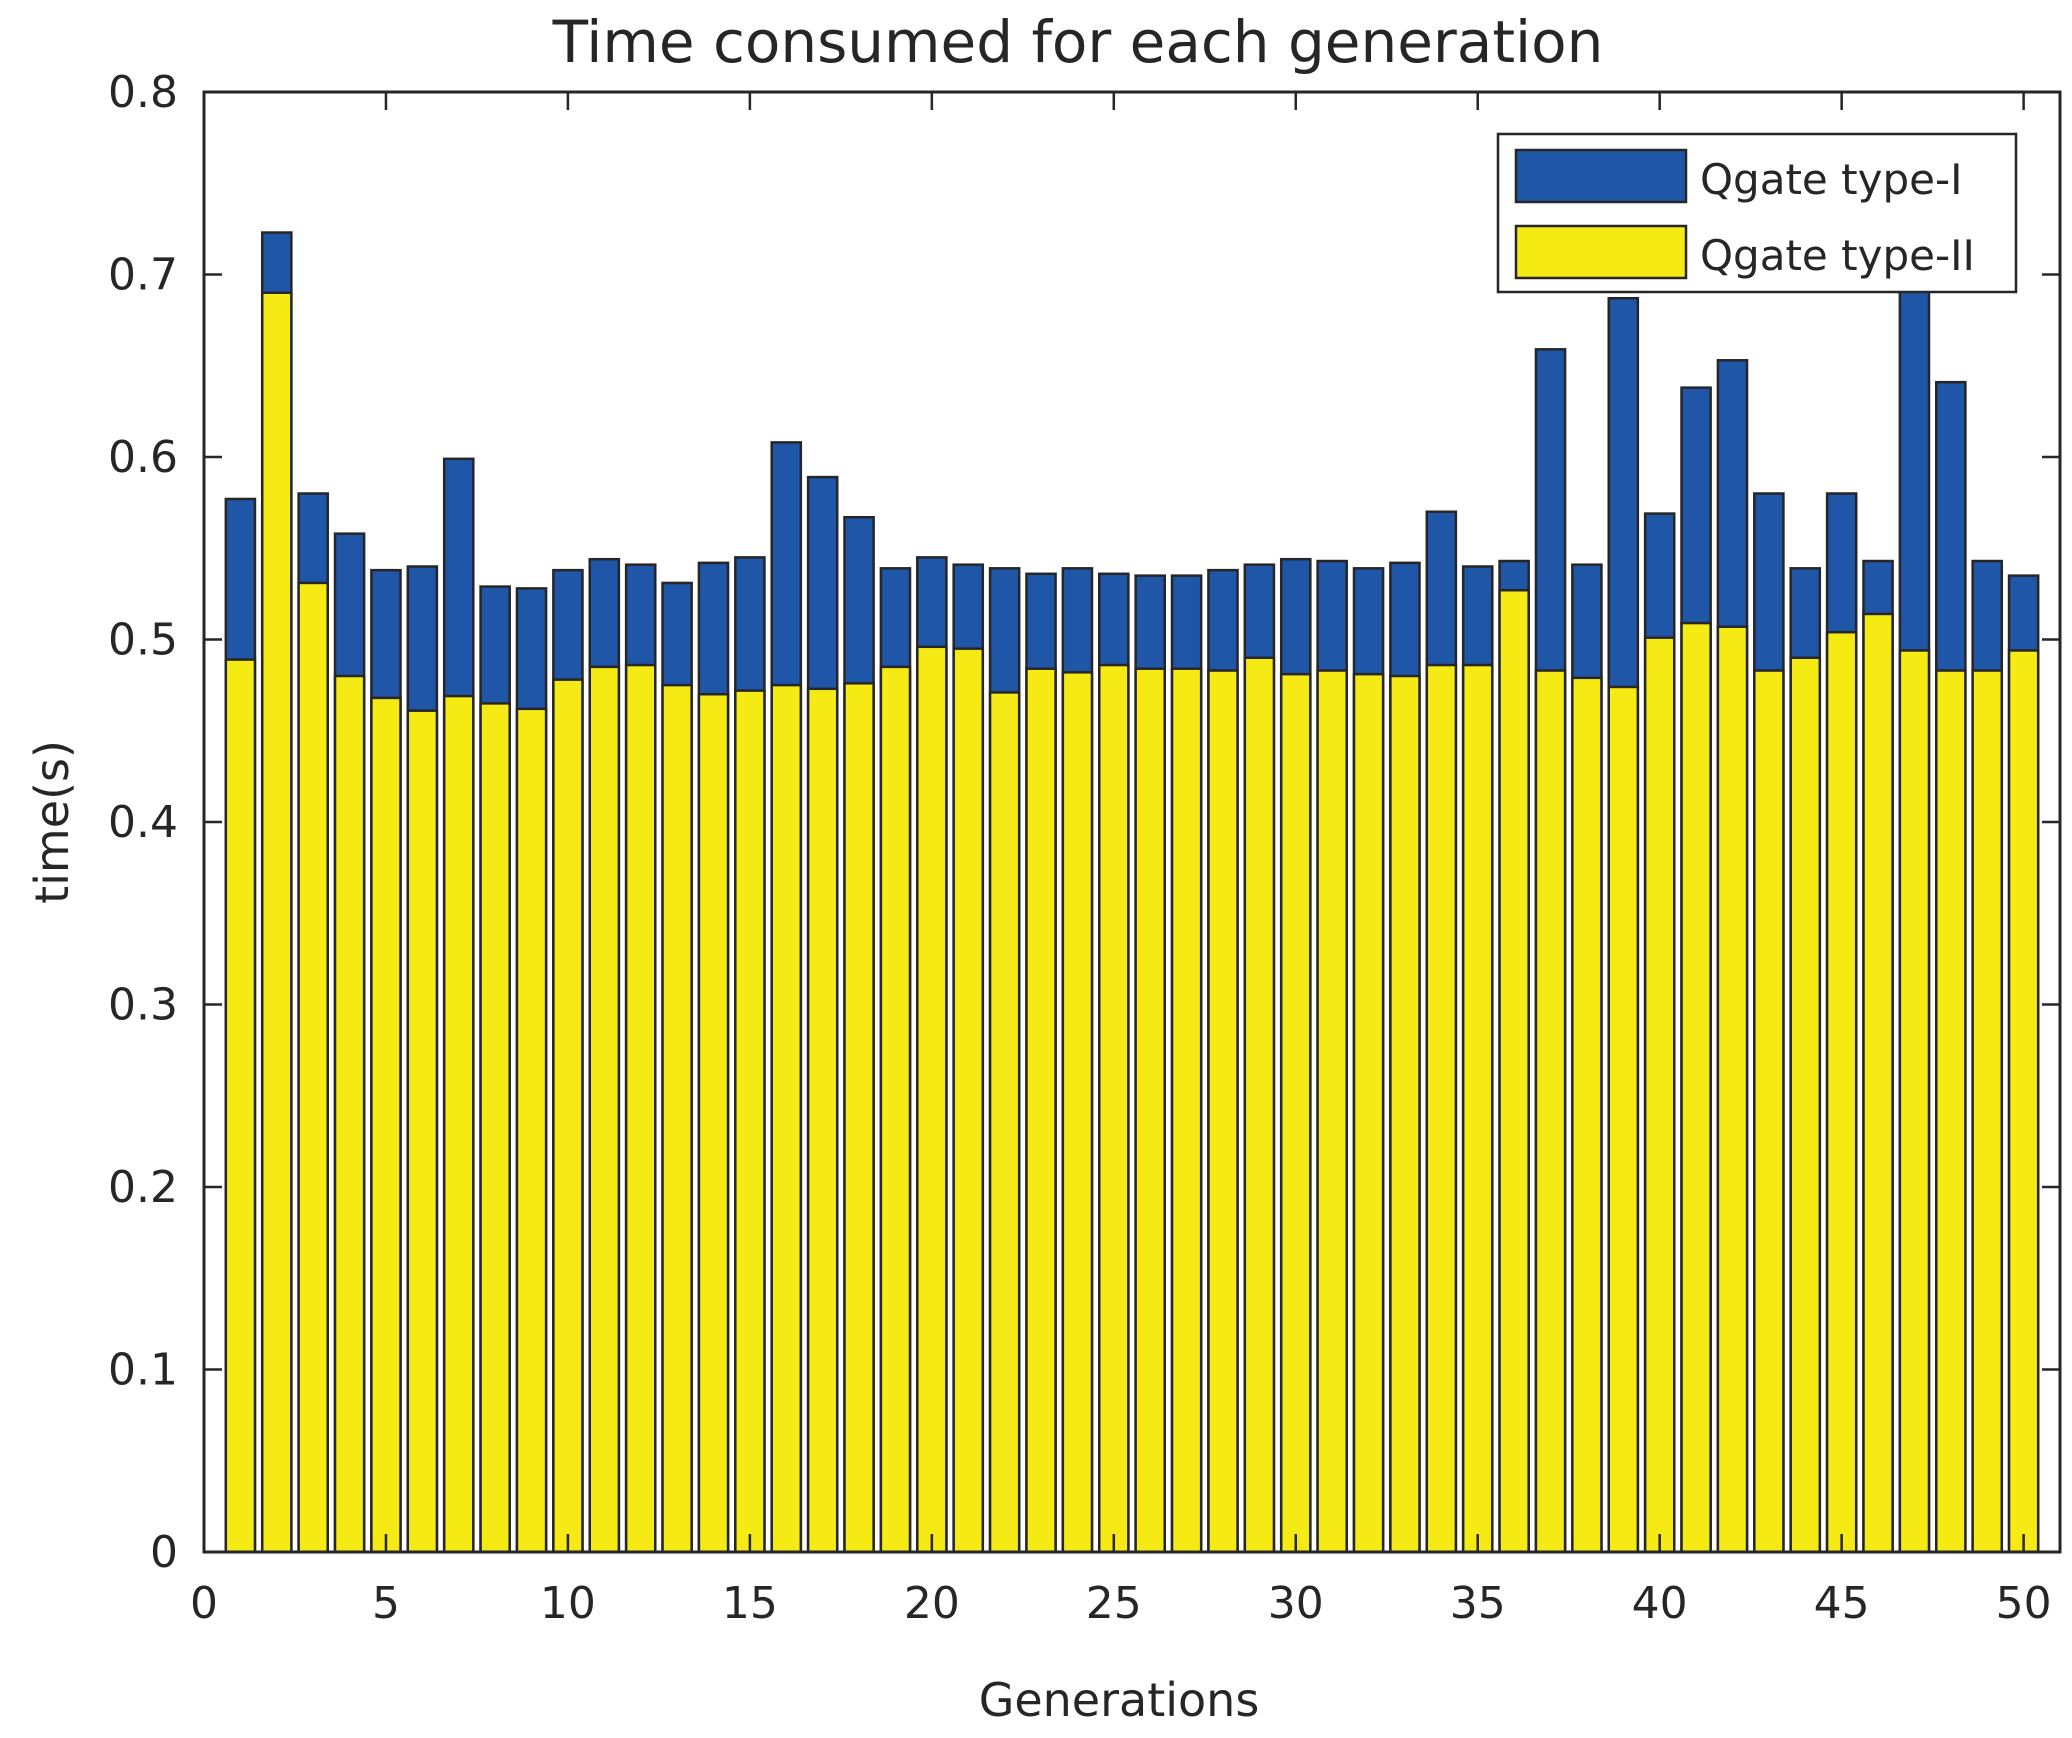 Image resolution: width=2072 pixels, height=1738 pixels. Describe the element at coordinates (143, 457) in the screenshot. I see `y-tick-label: 0.6` at that location.